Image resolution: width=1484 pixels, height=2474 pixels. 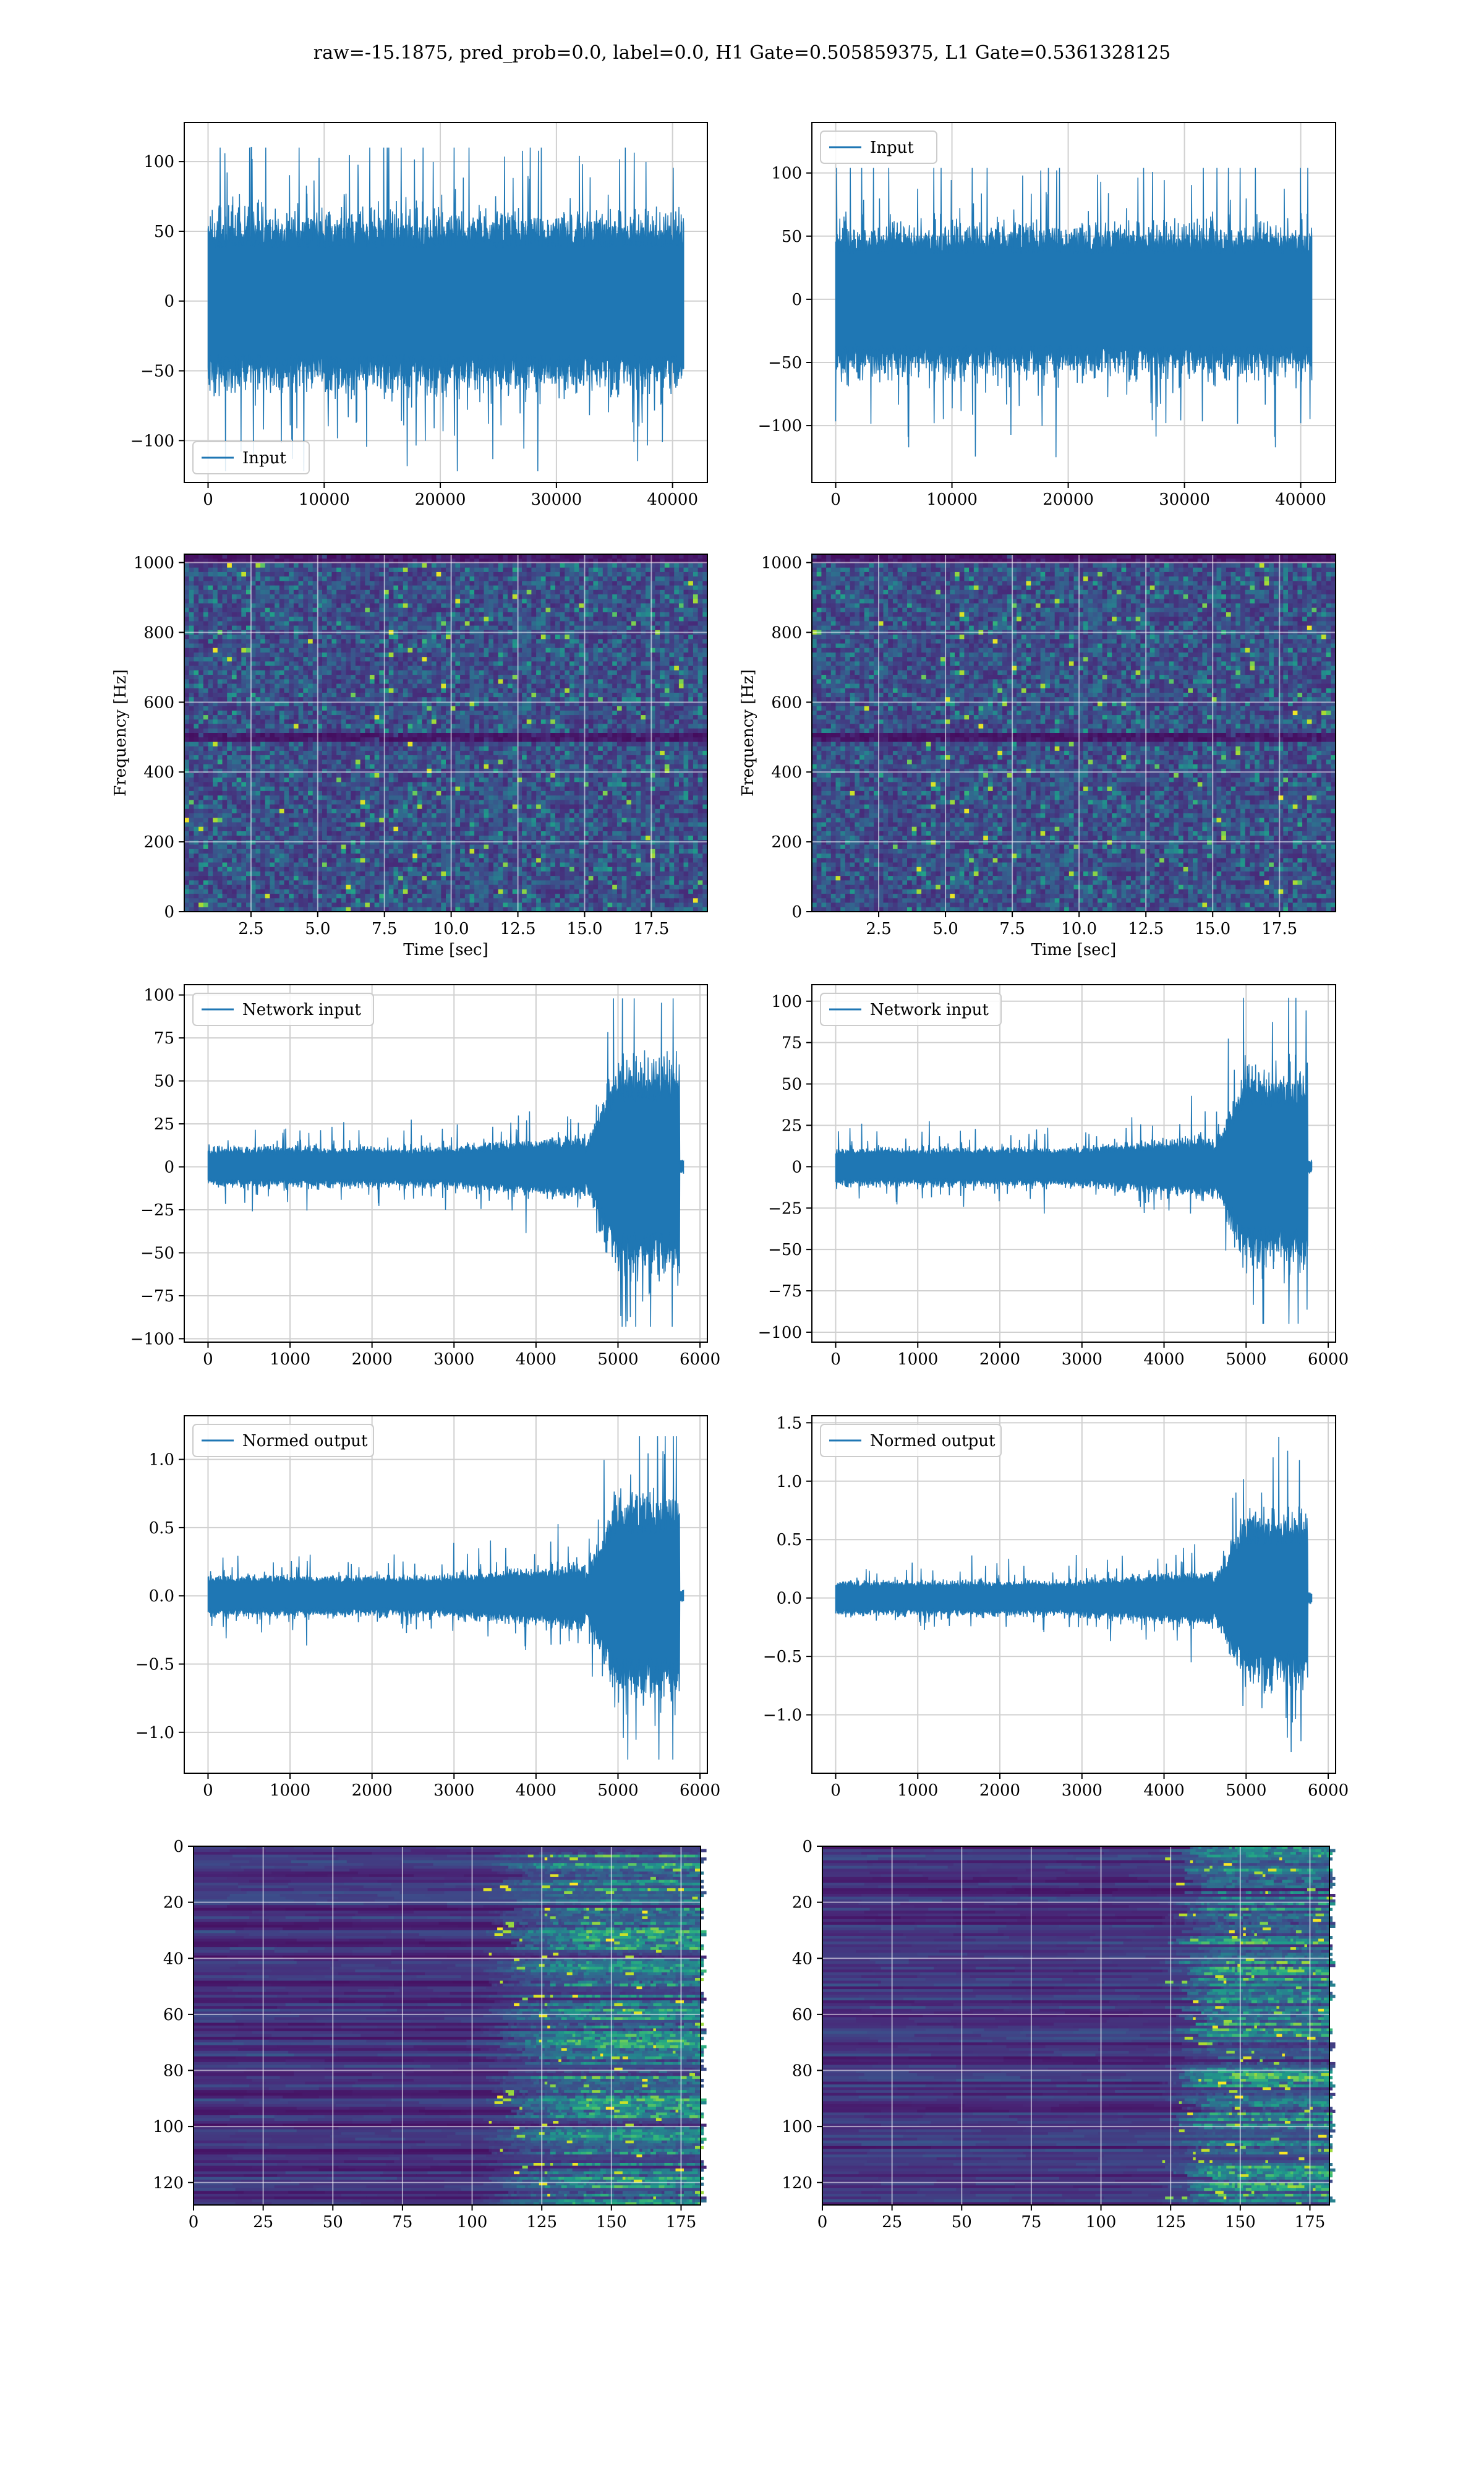 What do you see at coordinates (556, 499) in the screenshot?
I see `tick-label-x: 30000` at bounding box center [556, 499].